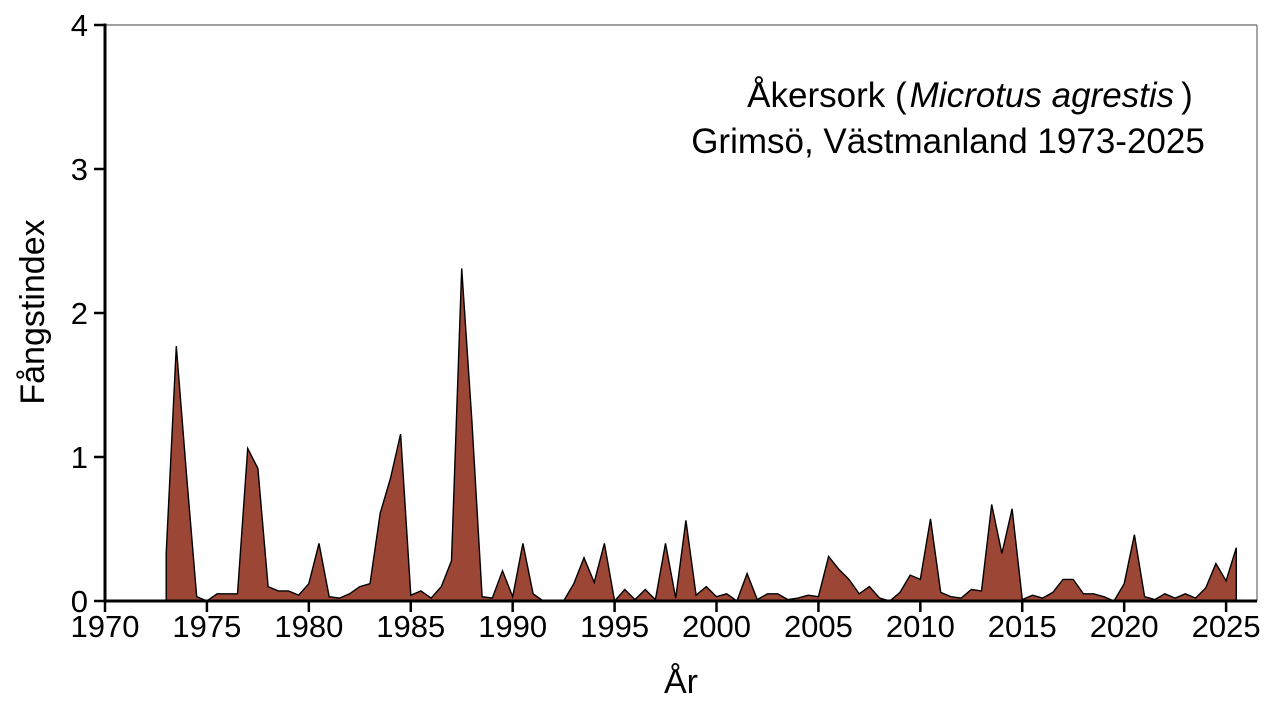 This screenshot has width=1280, height=720. I want to click on y-tick-label: 3, so click(79, 169).